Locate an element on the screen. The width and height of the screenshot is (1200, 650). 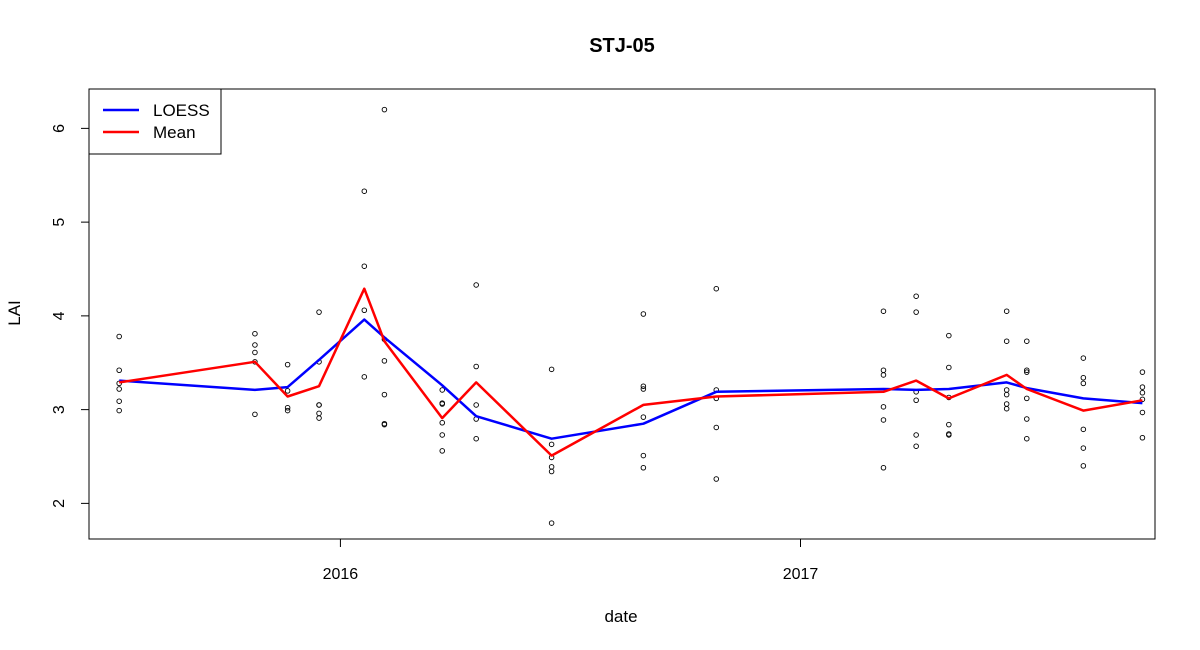
x-tick-label: 2016 is located at coordinates (341, 574).